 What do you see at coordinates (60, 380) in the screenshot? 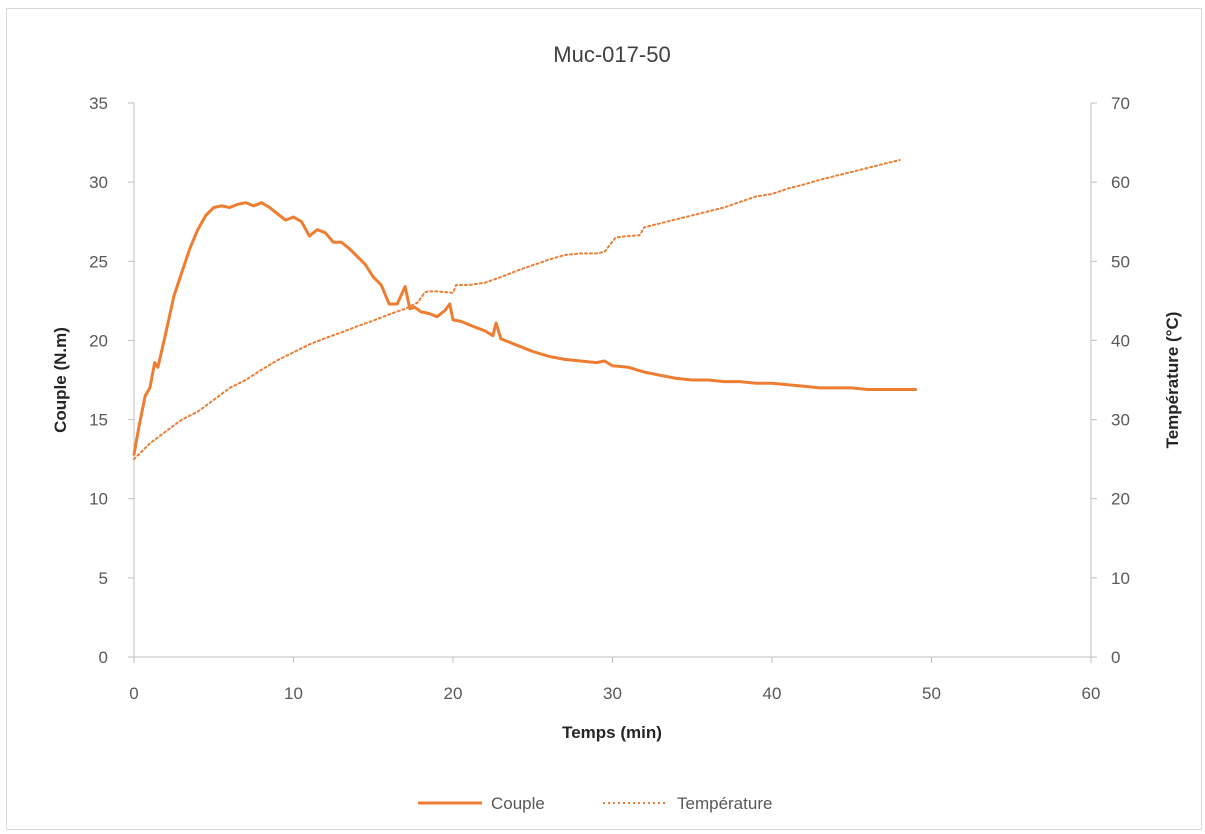
I see `y-axis-left-title: Couple (N.m)` at bounding box center [60, 380].